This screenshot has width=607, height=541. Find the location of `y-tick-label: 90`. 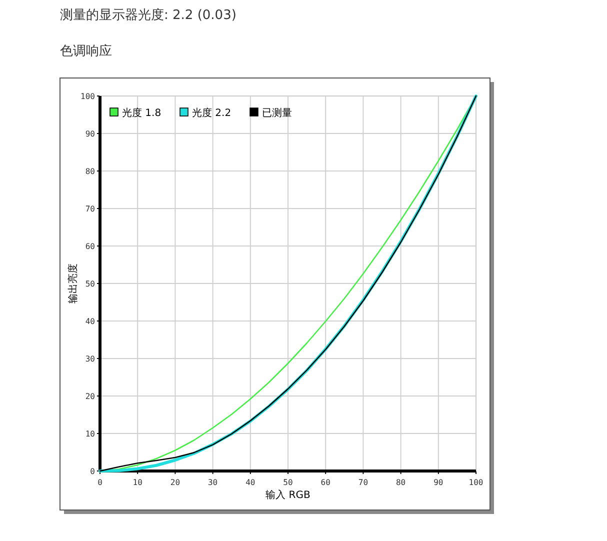

y-tick-label: 90 is located at coordinates (90, 134).